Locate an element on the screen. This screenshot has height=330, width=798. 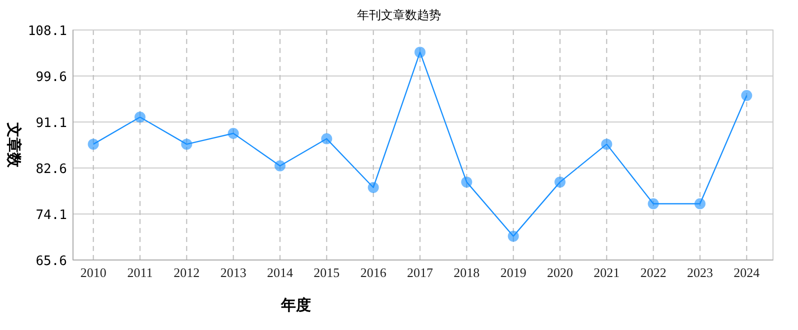
x-tick-label: 2024 is located at coordinates (747, 272).